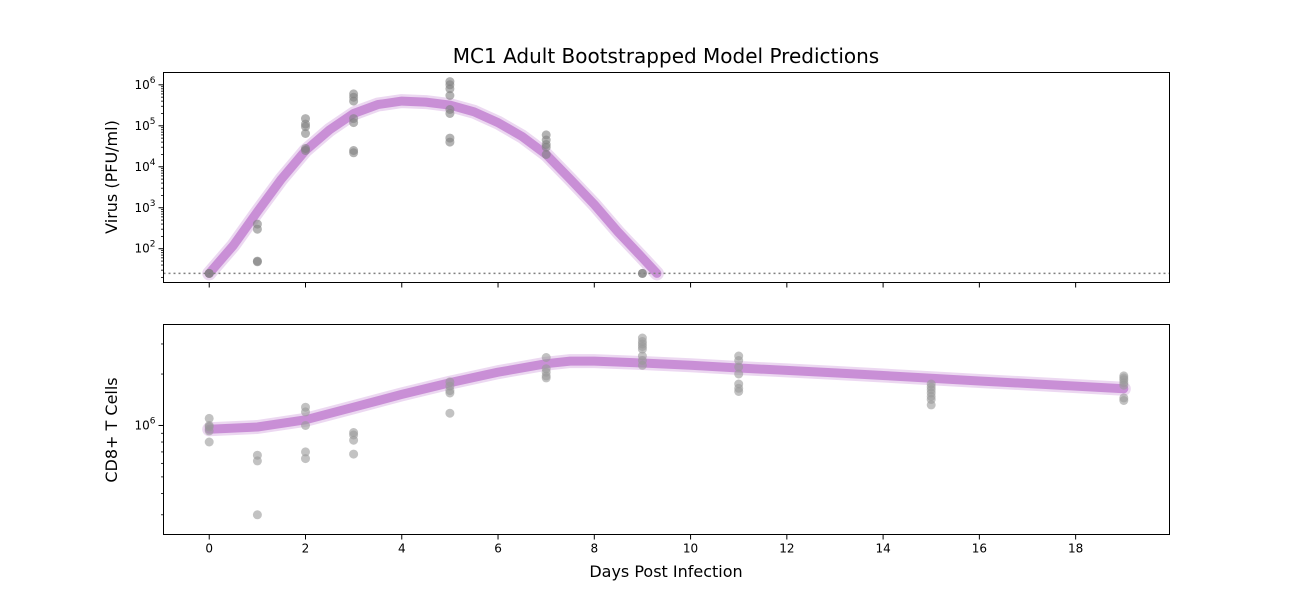  I want to click on xtick-label-0: 0, so click(209, 549).